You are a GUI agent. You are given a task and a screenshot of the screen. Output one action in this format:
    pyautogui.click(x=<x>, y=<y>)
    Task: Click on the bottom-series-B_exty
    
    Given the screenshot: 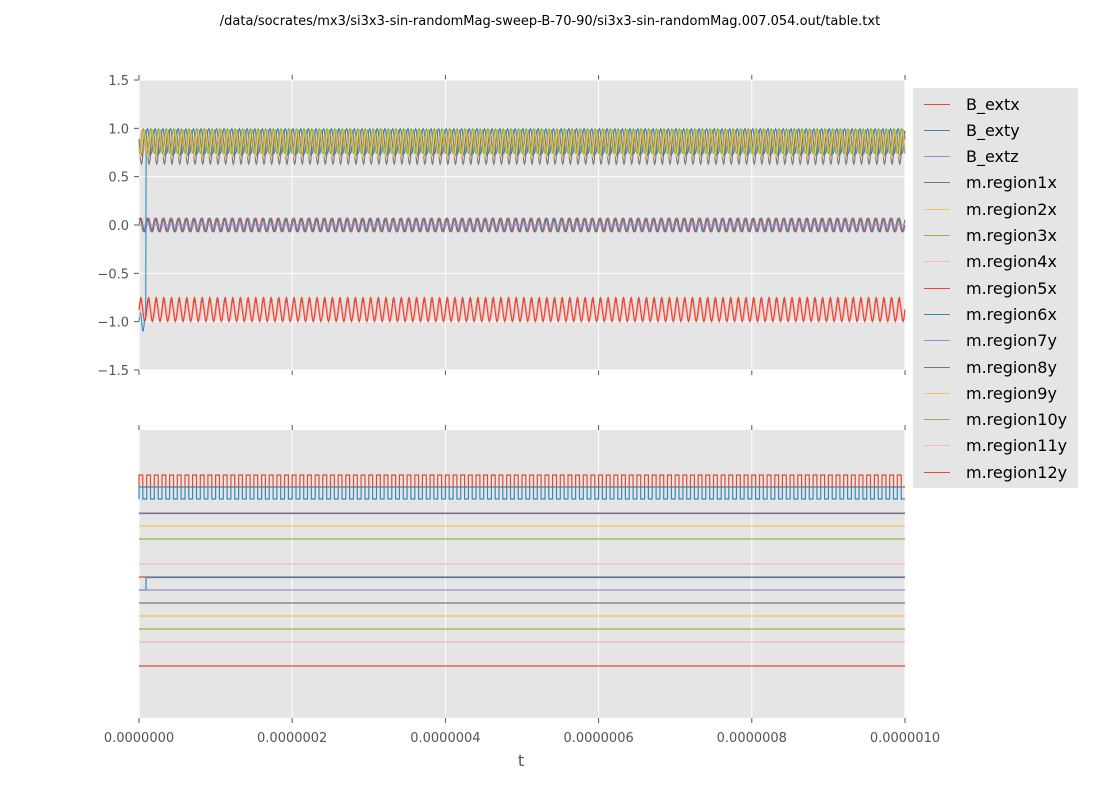 What is the action you would take?
    pyautogui.click(x=521, y=493)
    